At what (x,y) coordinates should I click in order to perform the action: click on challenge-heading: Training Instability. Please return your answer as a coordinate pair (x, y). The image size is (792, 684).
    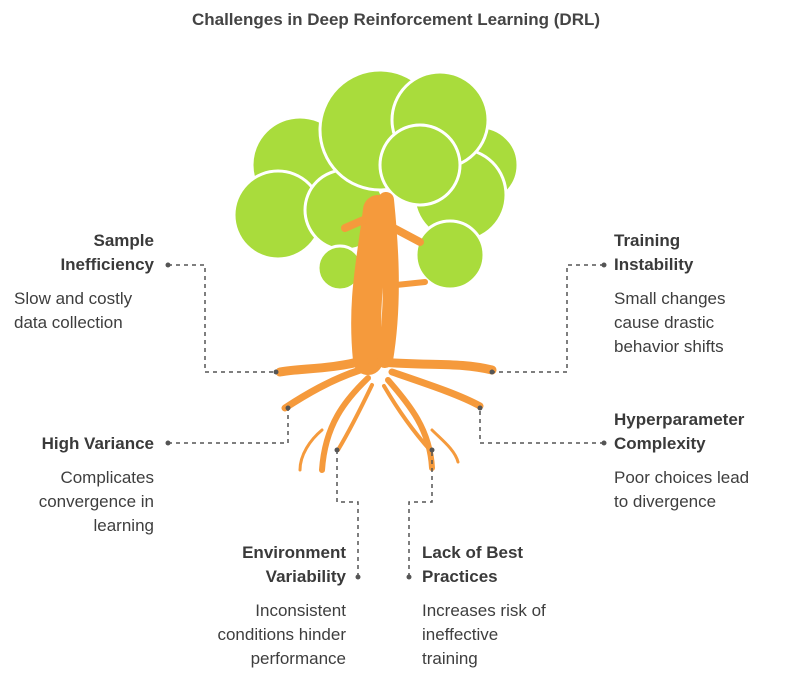
    Looking at the image, I should click on (654, 252).